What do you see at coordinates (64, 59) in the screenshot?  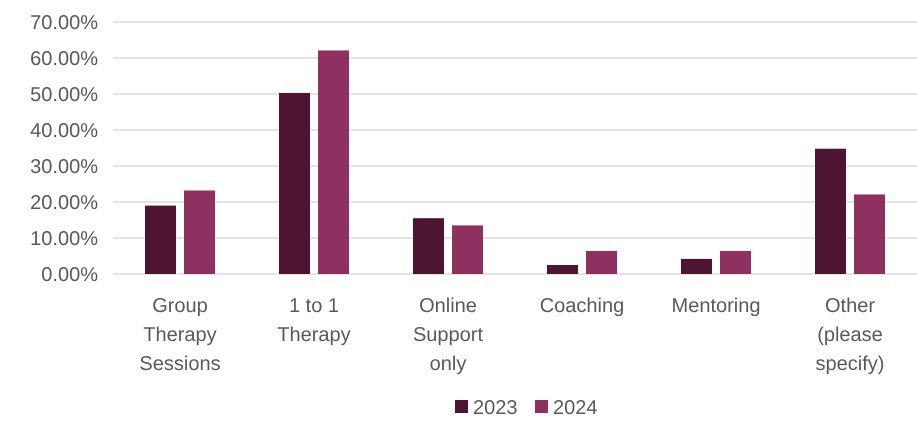 I see `y-tick-label: 60.00%` at bounding box center [64, 59].